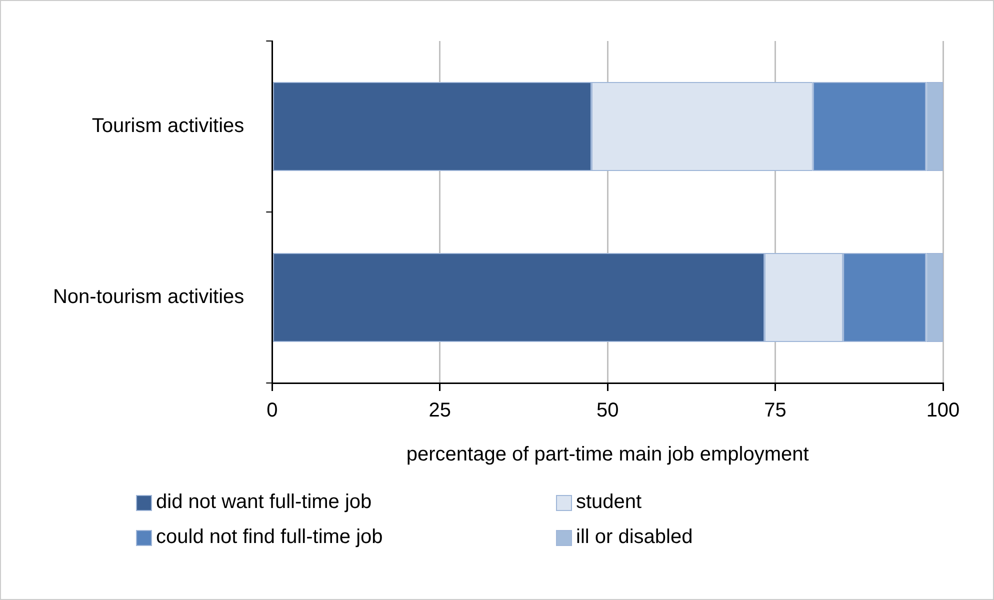  I want to click on x-tick-label: 100, so click(943, 411).